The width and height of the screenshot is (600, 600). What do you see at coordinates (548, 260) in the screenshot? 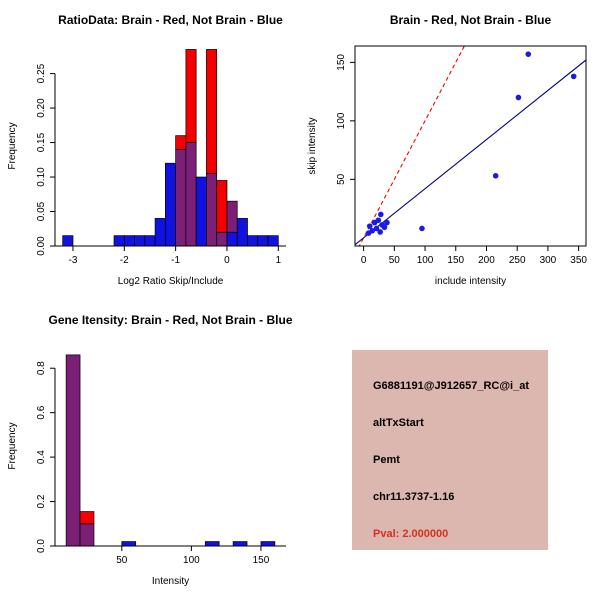
I see `svg-text: 300` at bounding box center [548, 260].